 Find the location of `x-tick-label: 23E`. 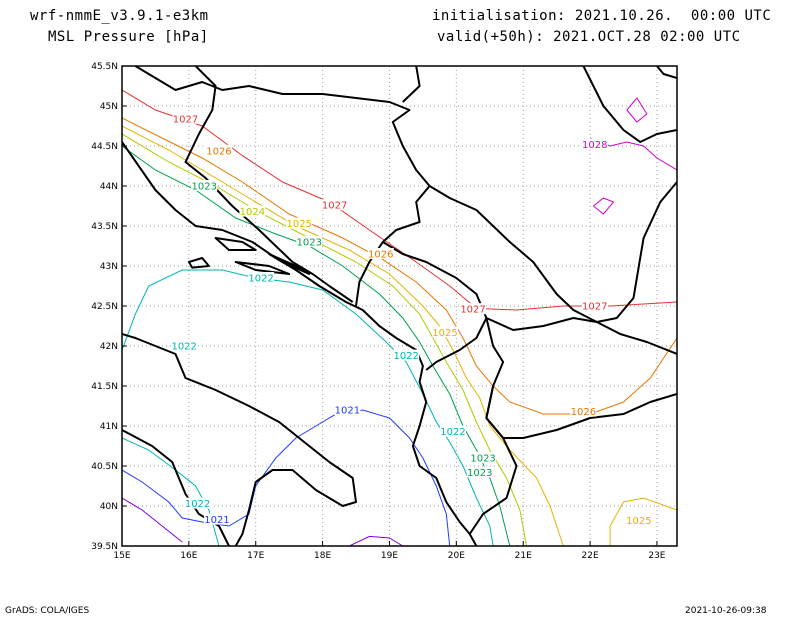

x-tick-label: 23E is located at coordinates (656, 556).